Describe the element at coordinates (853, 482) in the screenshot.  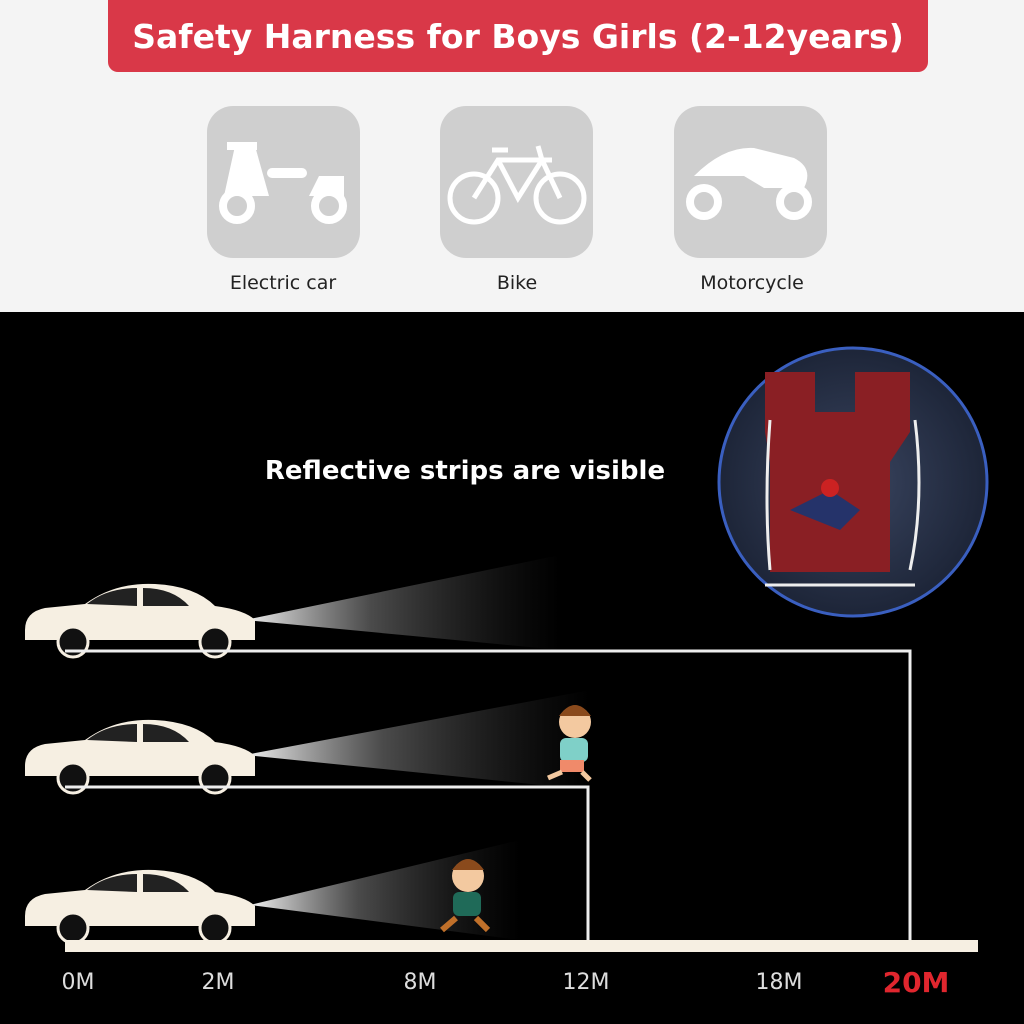
I see `harness-image` at that location.